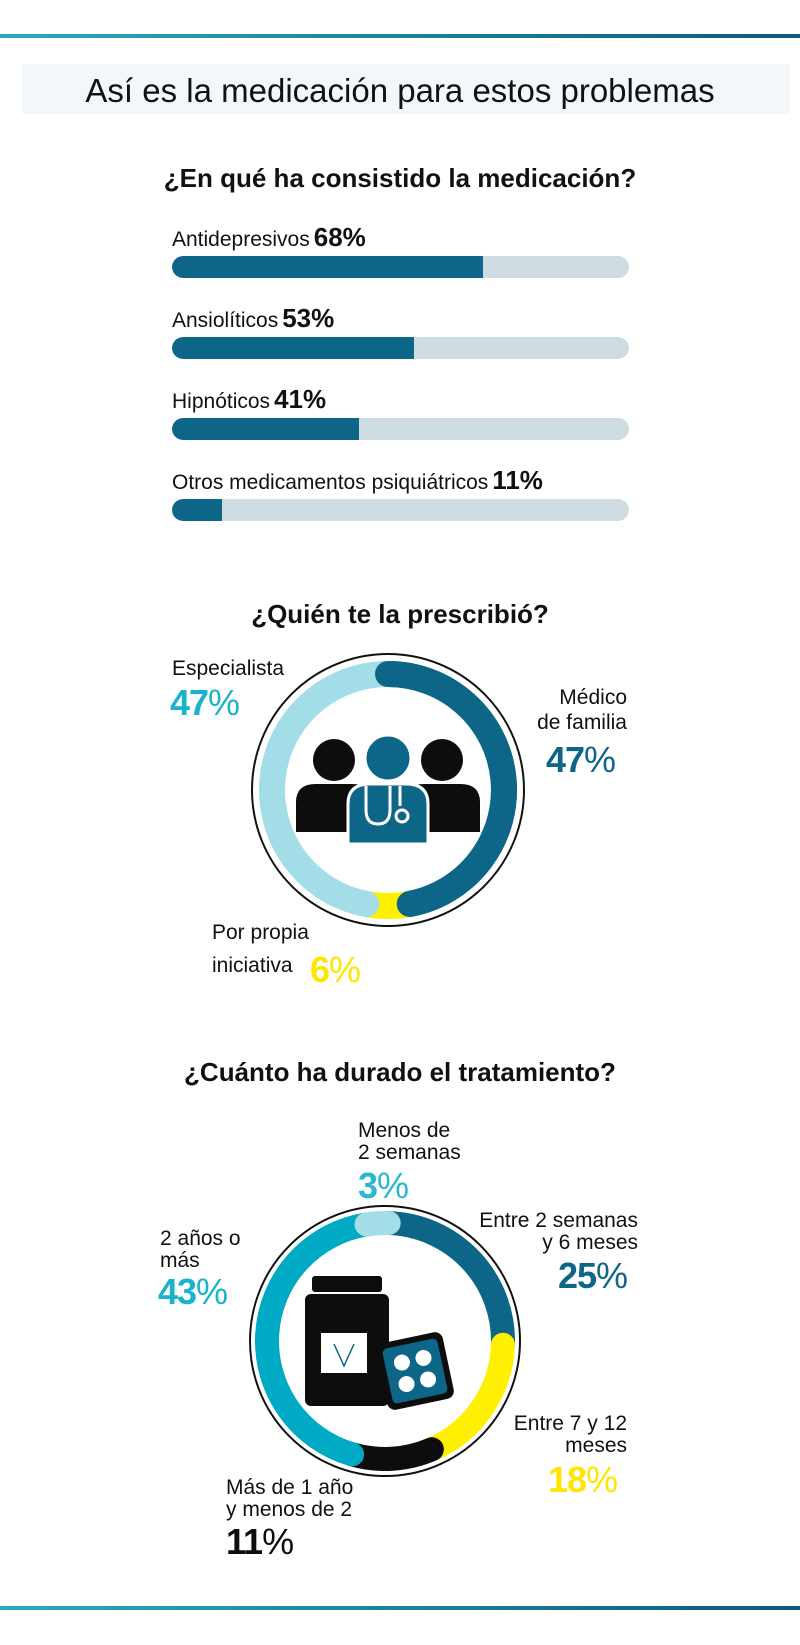 The height and width of the screenshot is (1645, 800). What do you see at coordinates (290, 1498) in the screenshot?
I see `label-mas-1-ano: Más de 1 año y menos de 2` at bounding box center [290, 1498].